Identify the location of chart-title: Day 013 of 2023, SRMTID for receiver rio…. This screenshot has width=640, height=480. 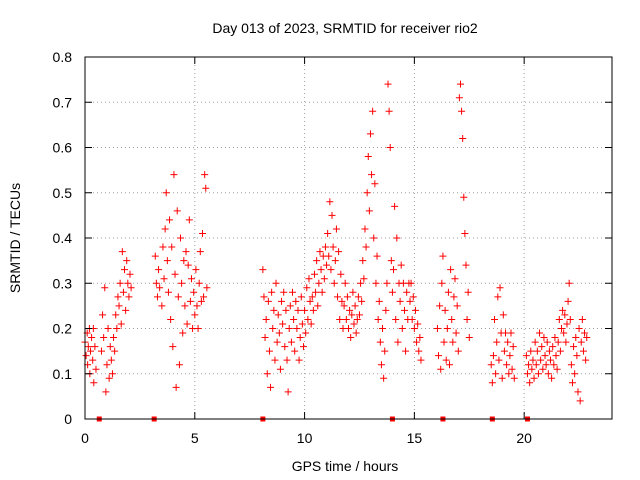
(345, 28).